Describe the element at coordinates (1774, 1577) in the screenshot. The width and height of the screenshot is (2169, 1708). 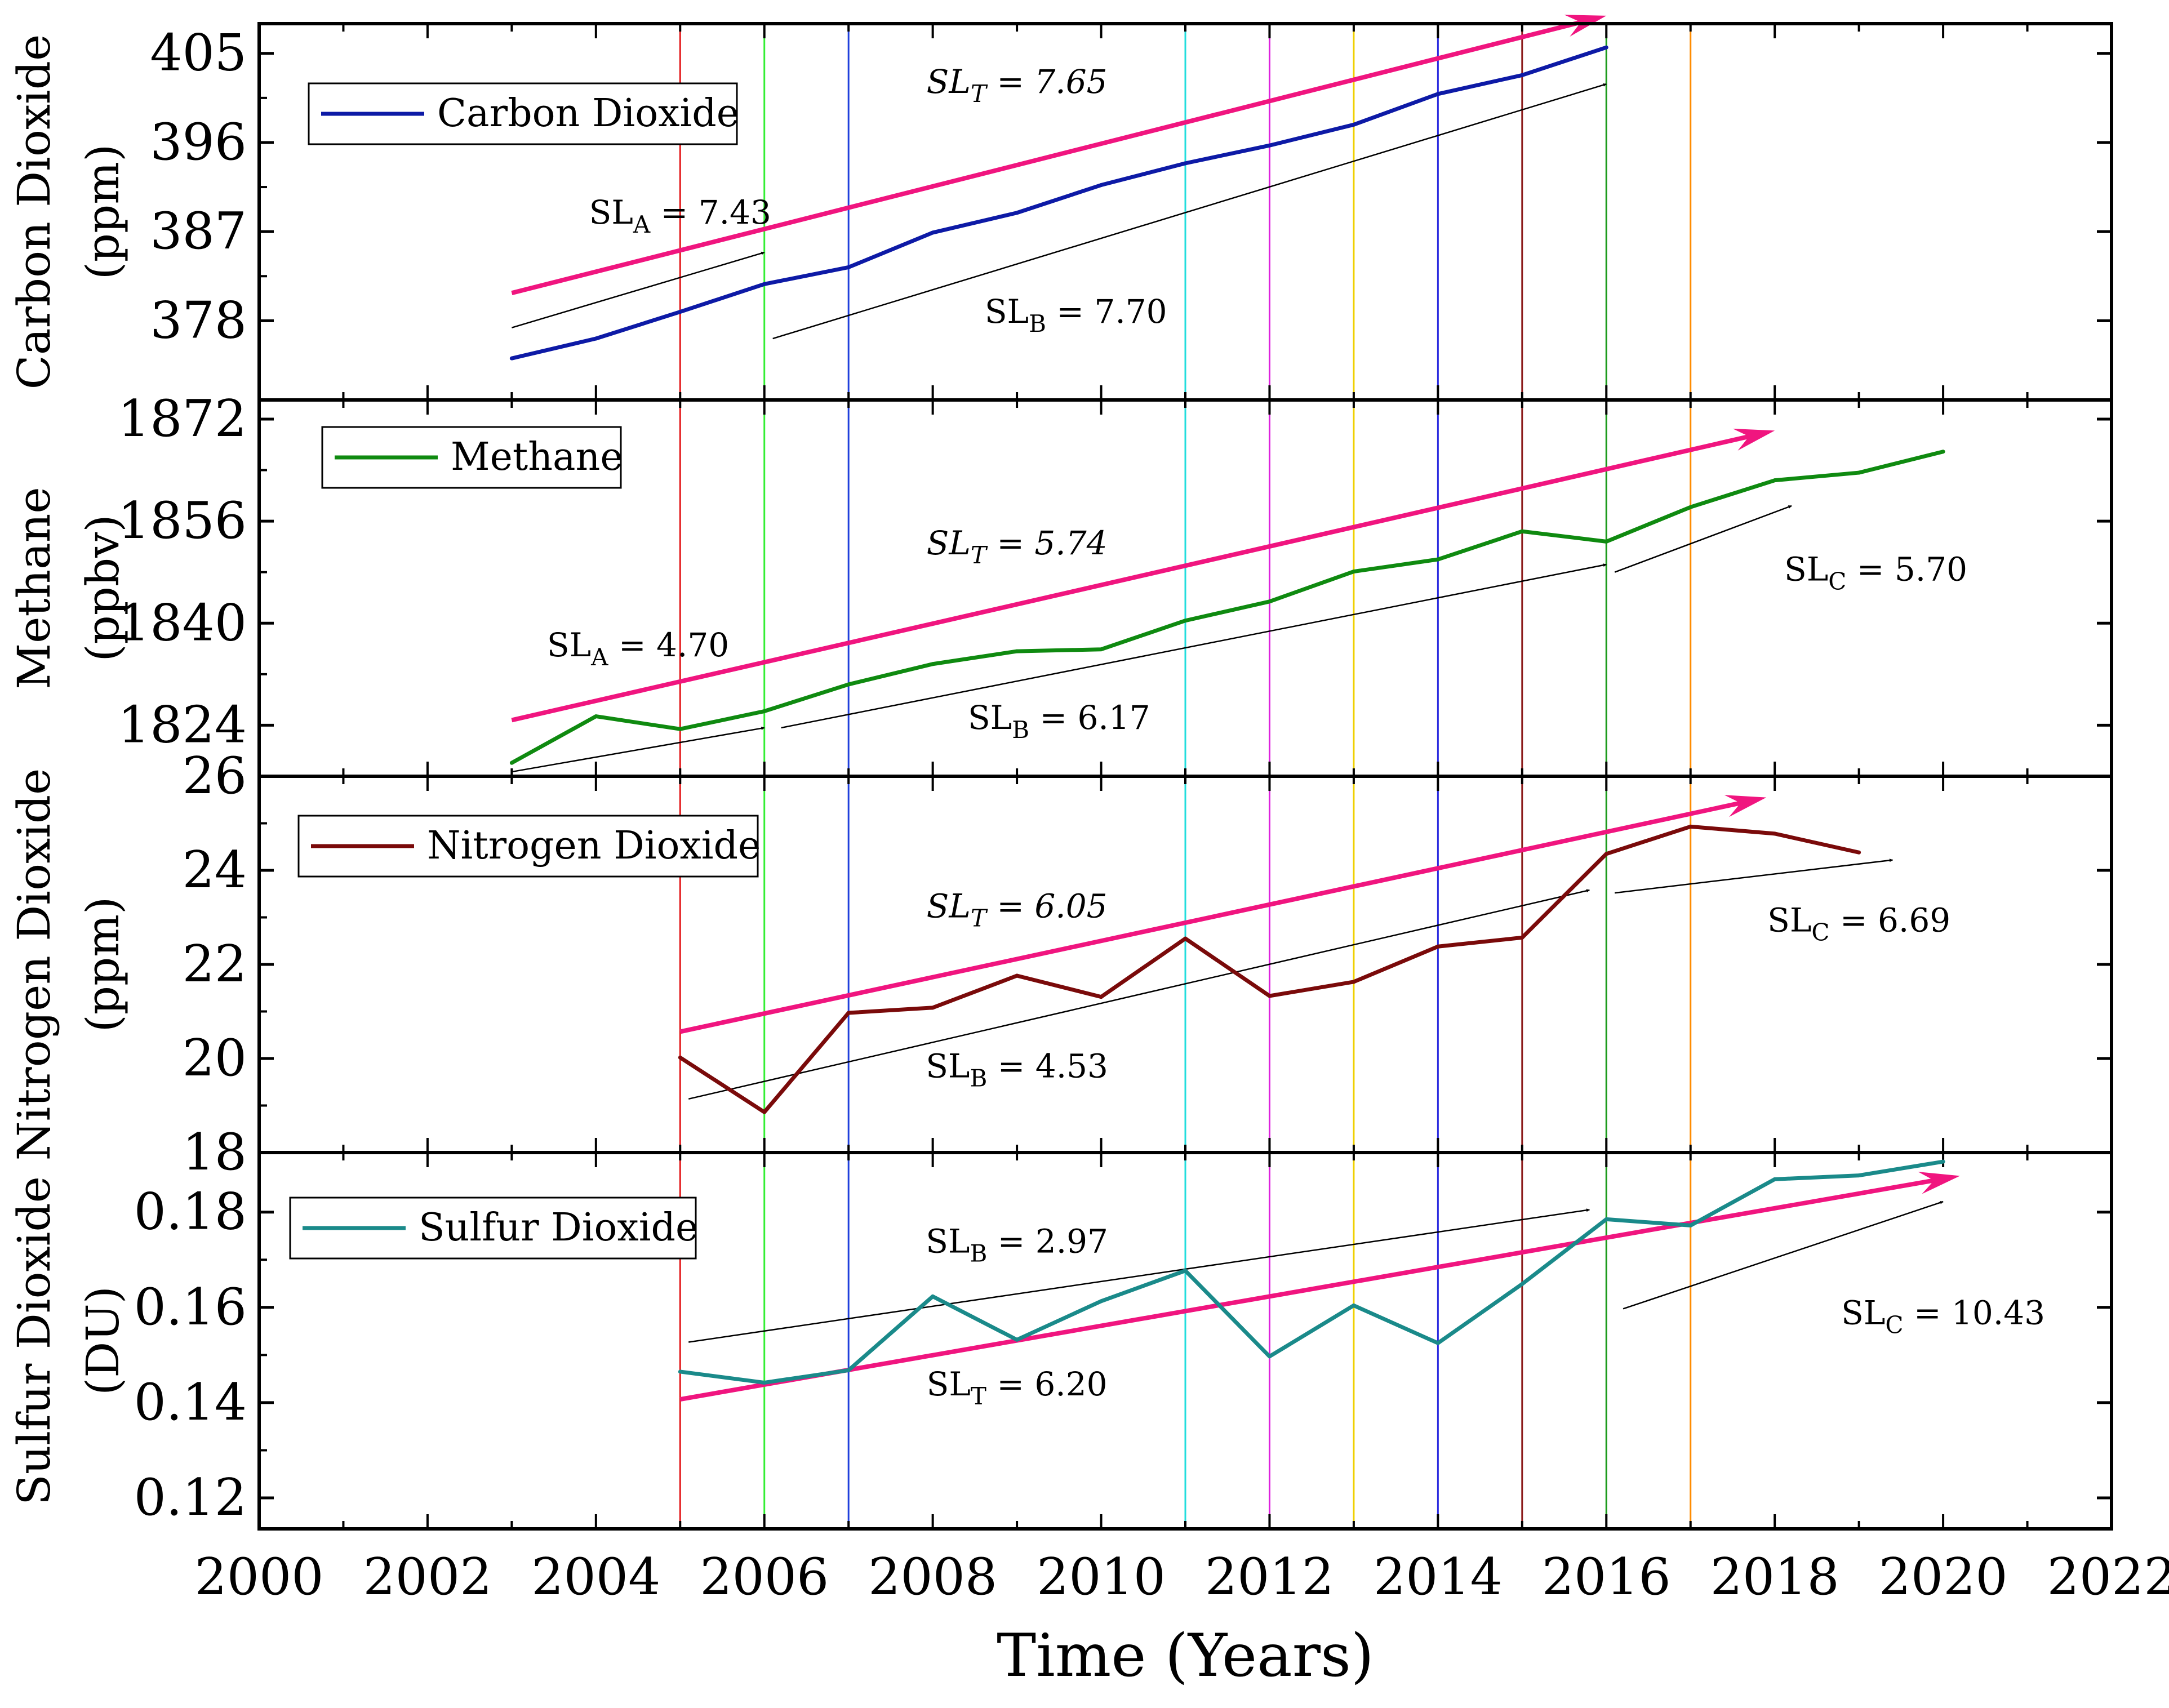
I see `x-tick-label: 2018` at that location.